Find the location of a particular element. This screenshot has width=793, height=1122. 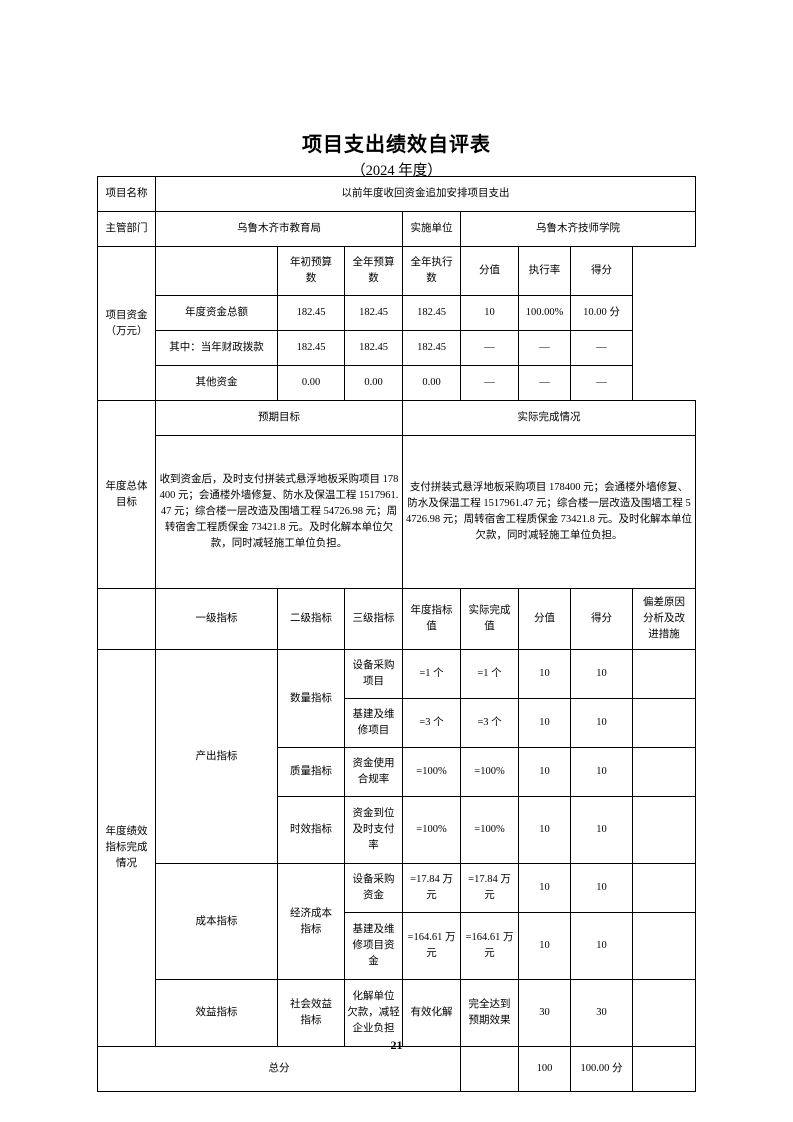

indicator-actual: =164.61 万 元 is located at coordinates (489, 946).